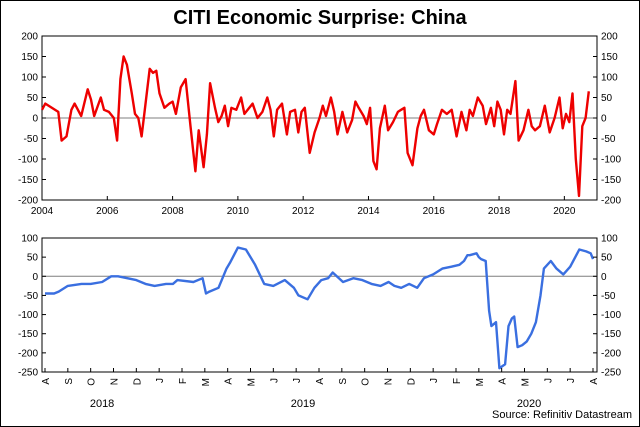  What do you see at coordinates (611, 353) in the screenshot?
I see `bottom-y-tick-label-right: -200` at bounding box center [611, 353].